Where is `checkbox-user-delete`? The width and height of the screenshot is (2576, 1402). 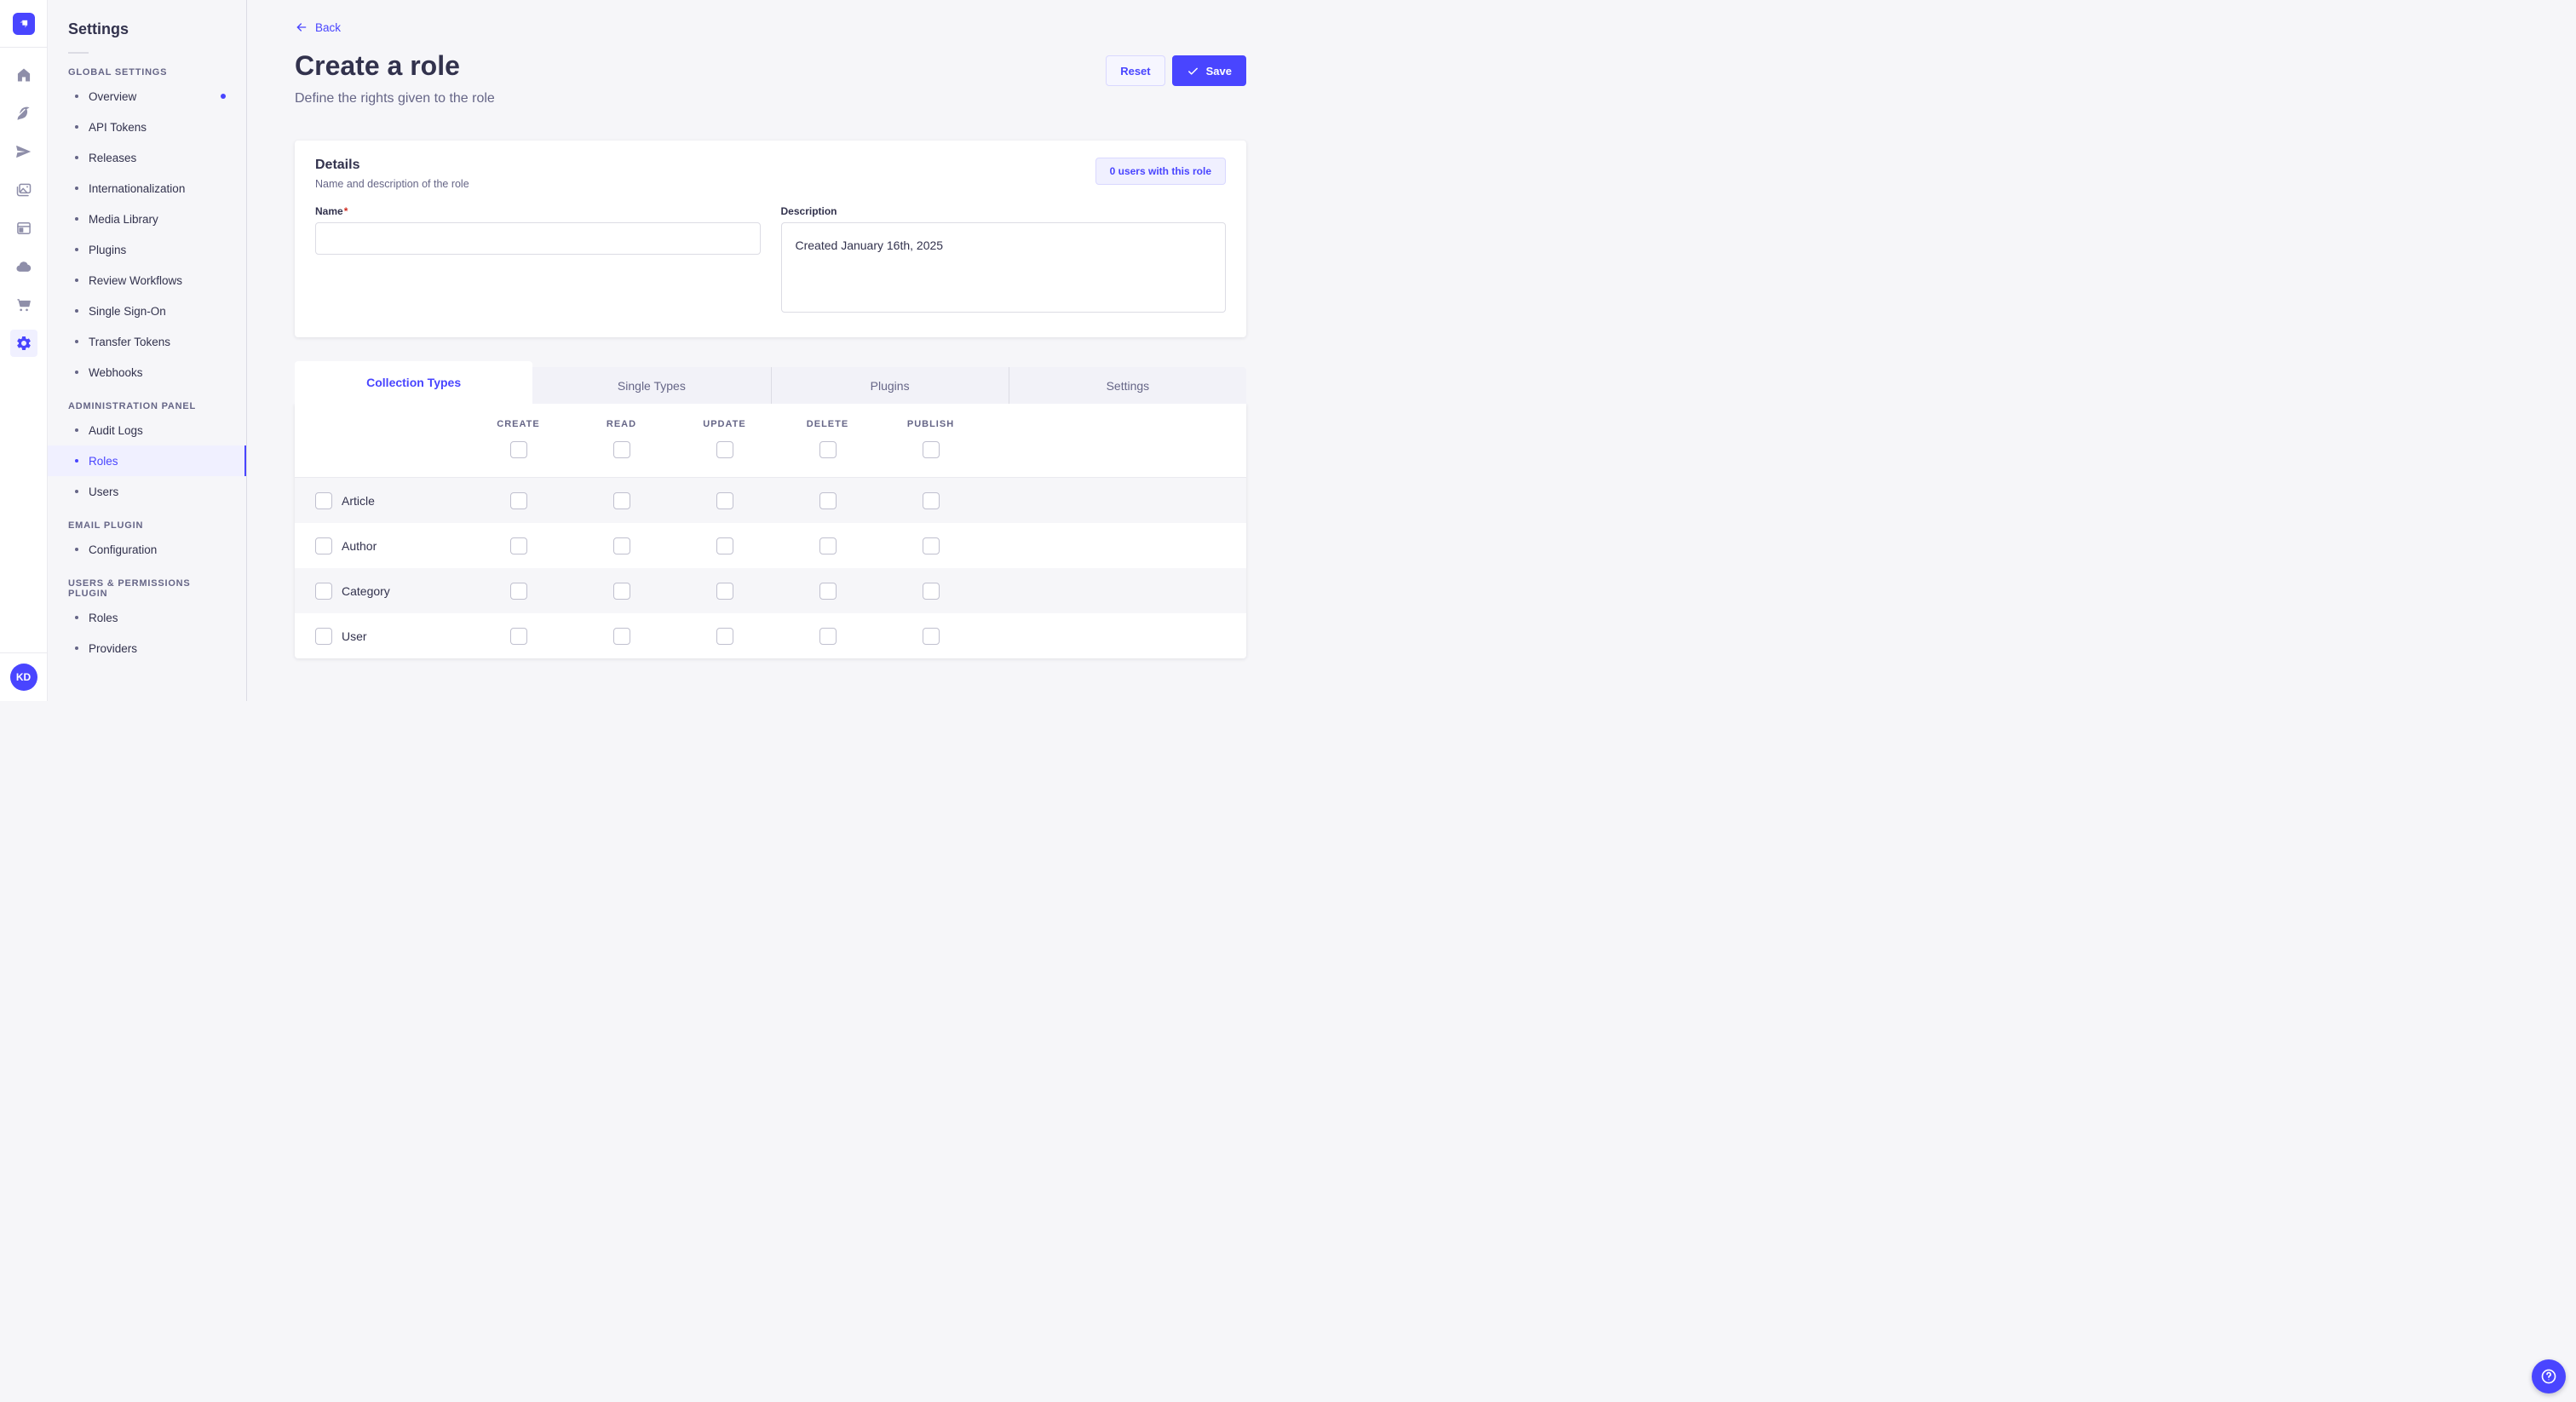 checkbox-user-delete is located at coordinates (828, 636).